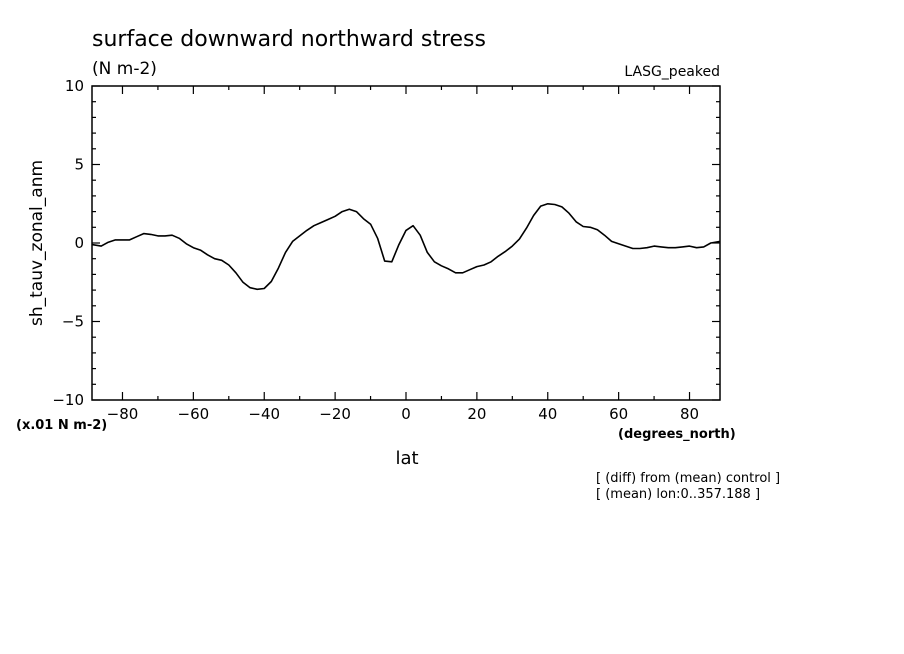 This screenshot has width=904, height=654. Describe the element at coordinates (79, 165) in the screenshot. I see `y-tick-label: 5` at that location.